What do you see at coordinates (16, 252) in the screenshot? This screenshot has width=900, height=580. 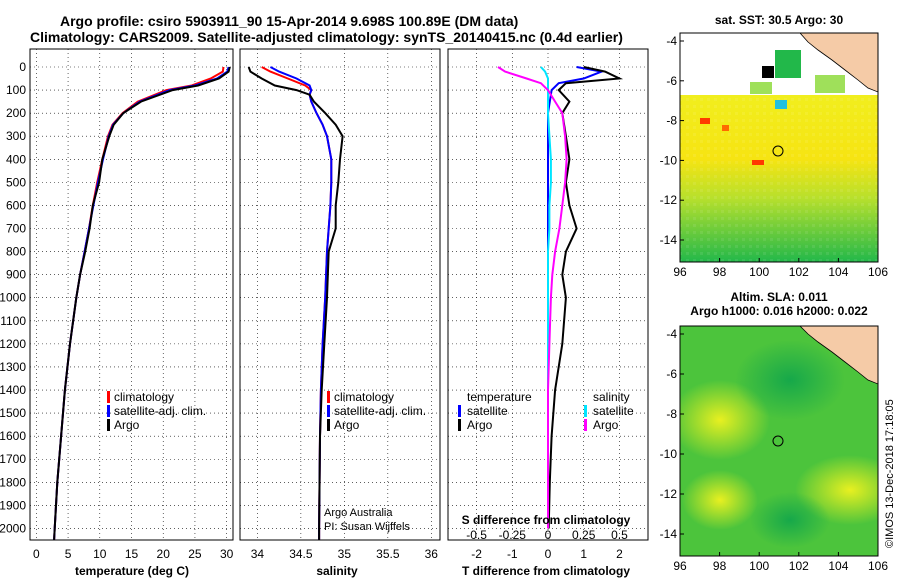 I see `depth-tick-label: 800` at bounding box center [16, 252].